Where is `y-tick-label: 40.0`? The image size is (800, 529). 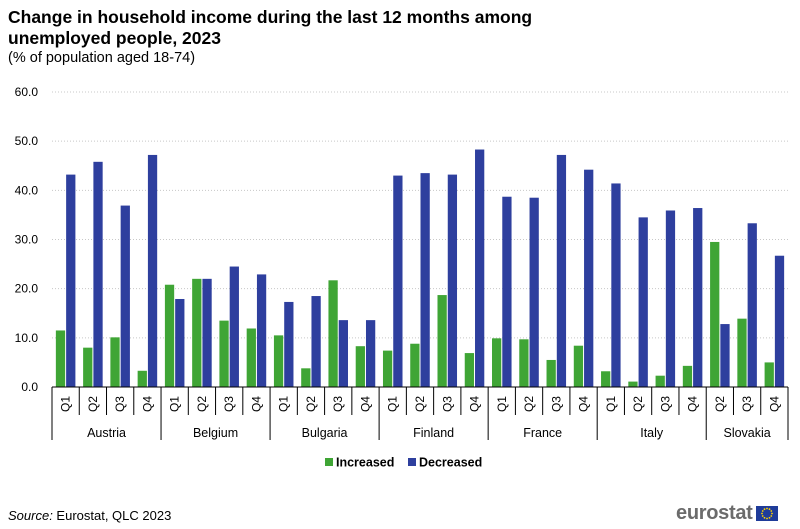
y-tick-label: 40.0 is located at coordinates (27, 190).